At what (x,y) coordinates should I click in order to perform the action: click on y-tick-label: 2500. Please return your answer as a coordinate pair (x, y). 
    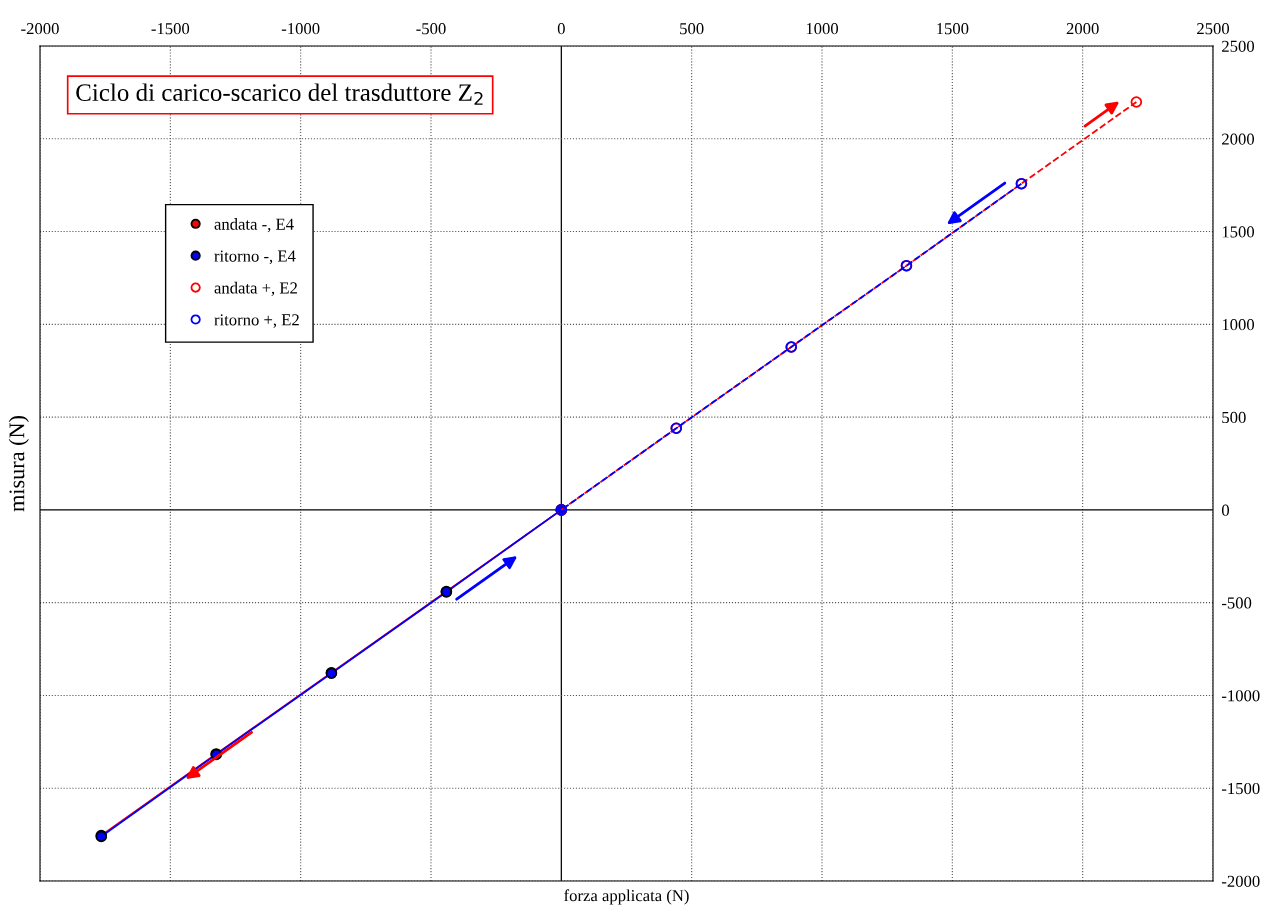
    Looking at the image, I should click on (1238, 46).